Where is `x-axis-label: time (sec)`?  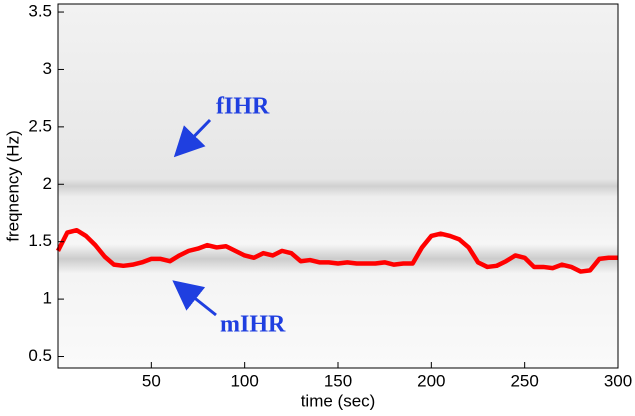
x-axis-label: time (sec) is located at coordinates (338, 400).